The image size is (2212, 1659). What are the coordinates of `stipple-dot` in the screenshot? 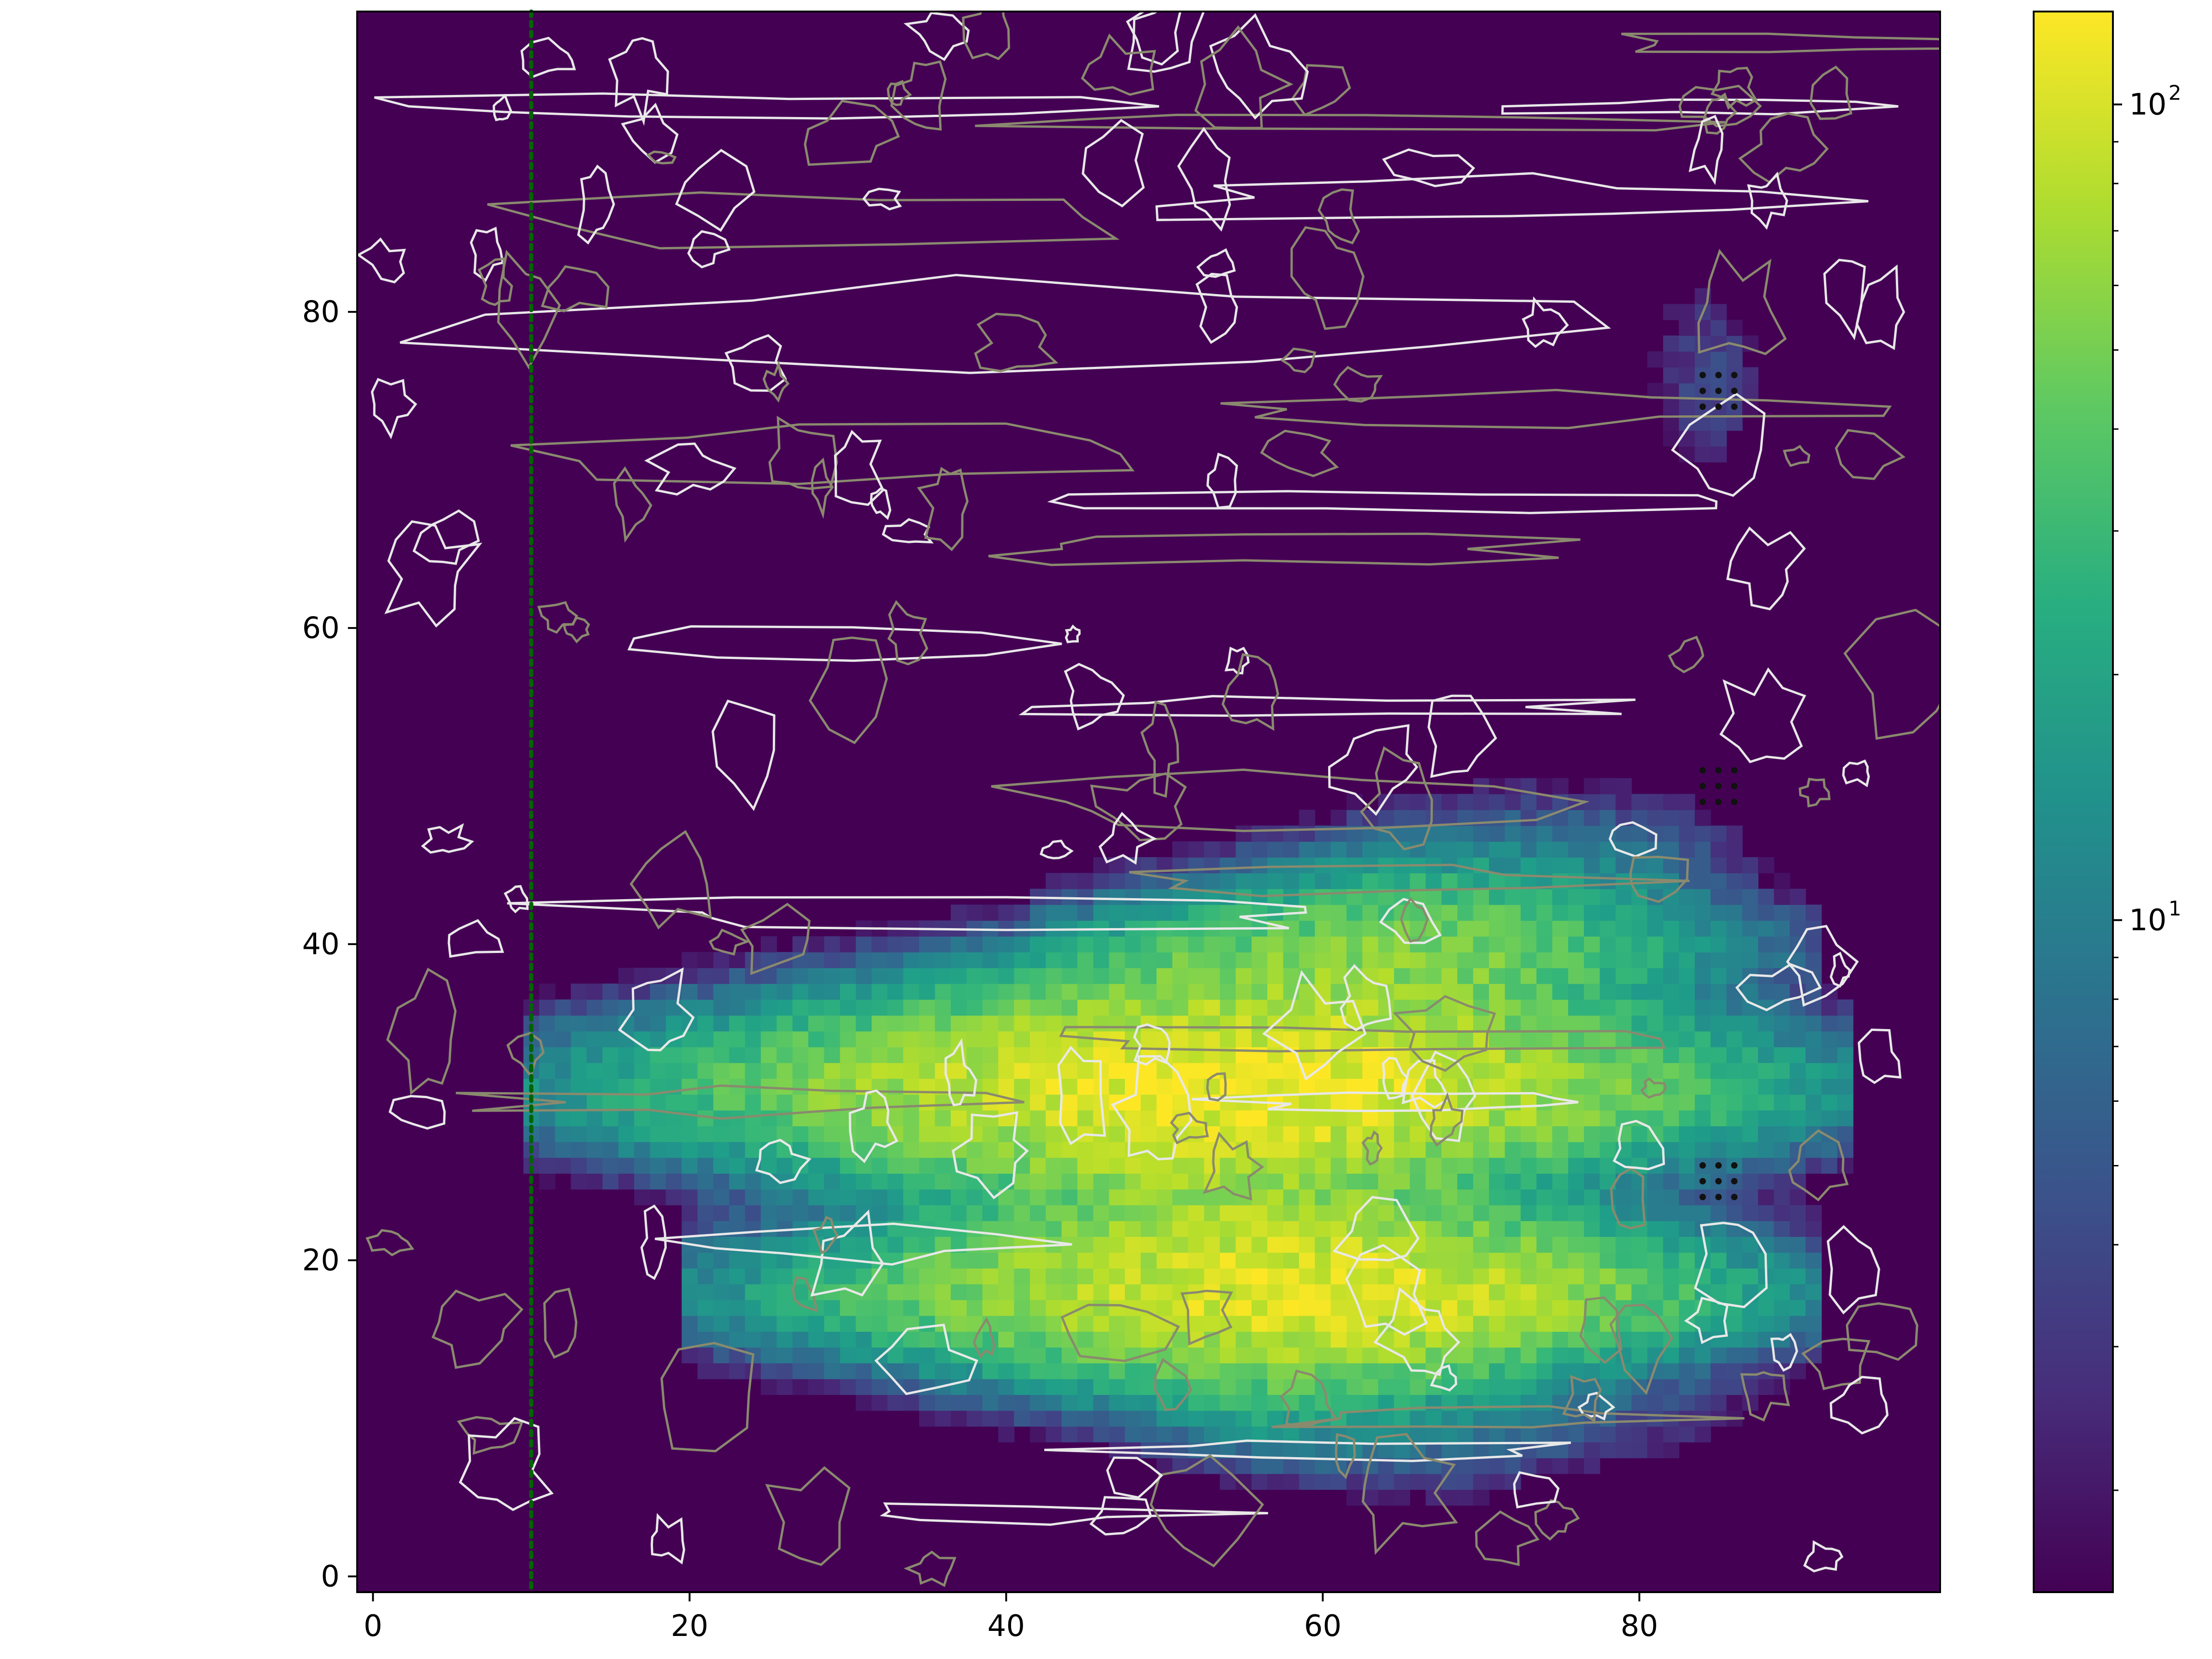 It's located at (1718, 1181).